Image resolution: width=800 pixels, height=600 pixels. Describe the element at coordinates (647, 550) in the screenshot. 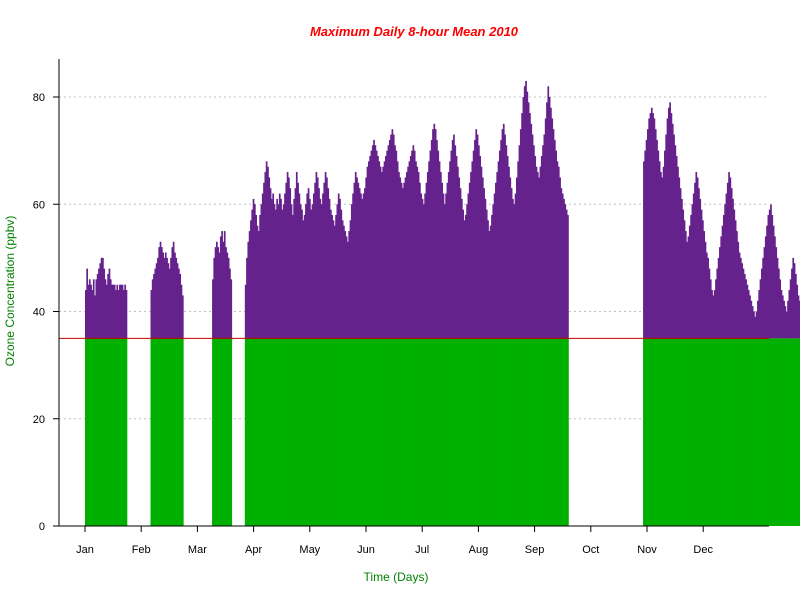

I see `x-tick-label: Nov` at that location.